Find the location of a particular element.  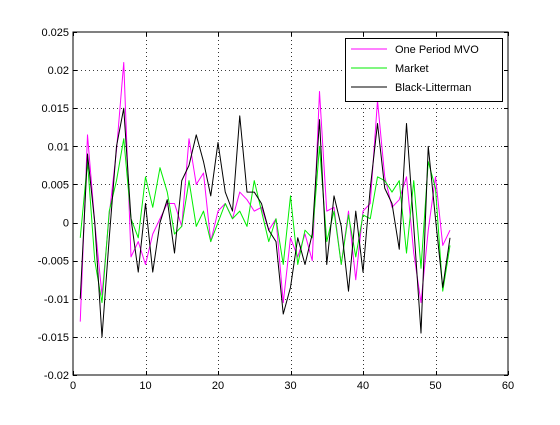

y-tick-label: 0.02 is located at coordinates (58, 71).